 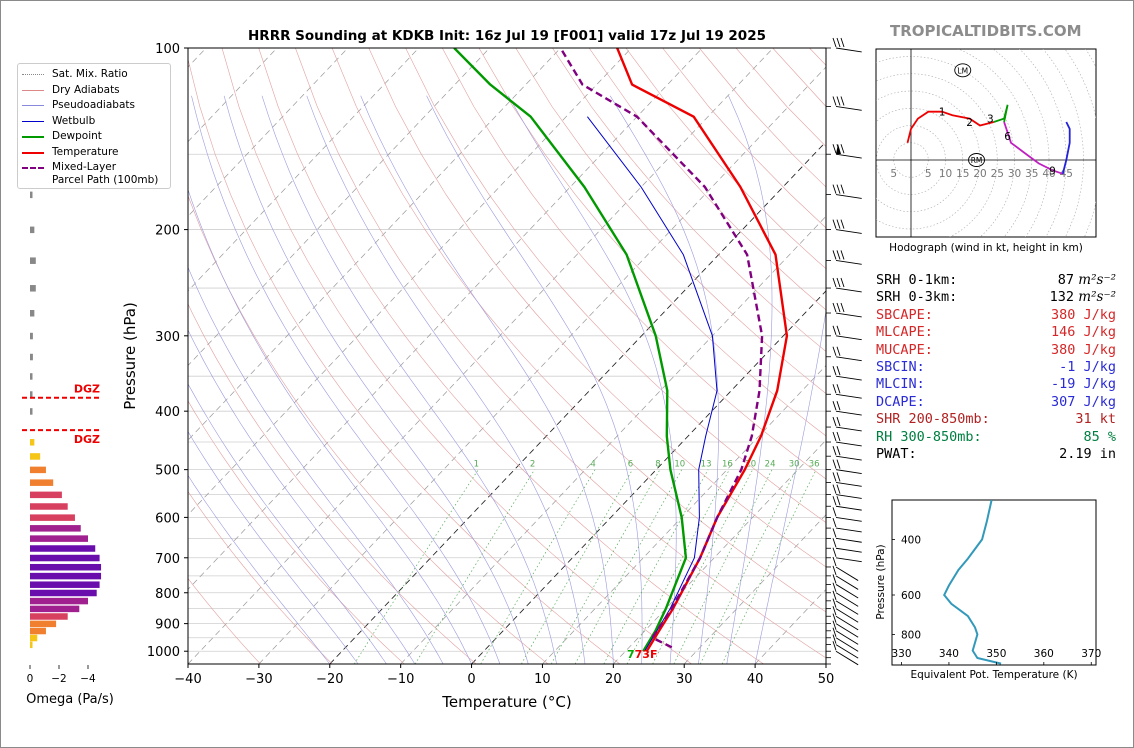 I want to click on theta-e-y-tick-label: 600, so click(x=911, y=596).